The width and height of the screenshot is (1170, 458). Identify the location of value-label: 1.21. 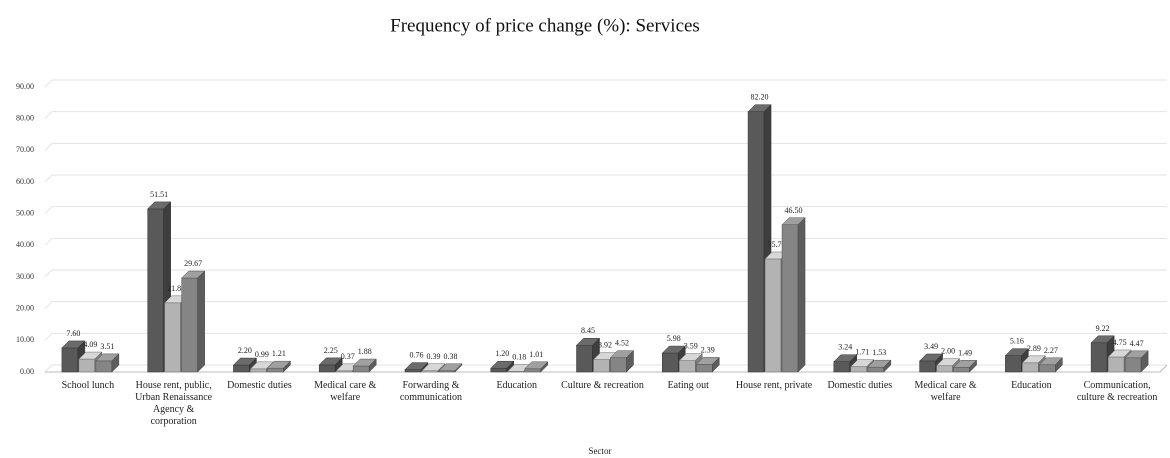
(279, 353).